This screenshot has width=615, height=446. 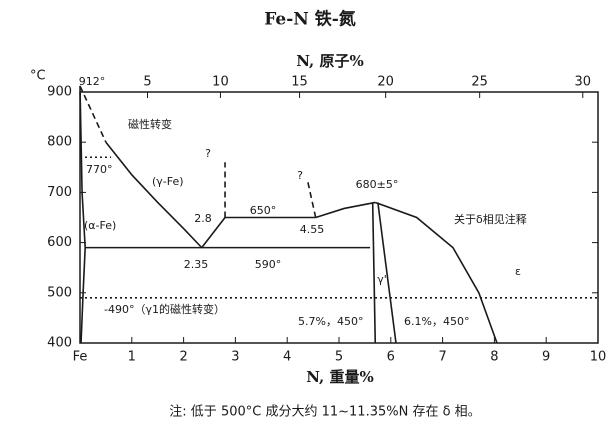 What do you see at coordinates (100, 225) in the screenshot?
I see `annotation: (α-Fe)` at bounding box center [100, 225].